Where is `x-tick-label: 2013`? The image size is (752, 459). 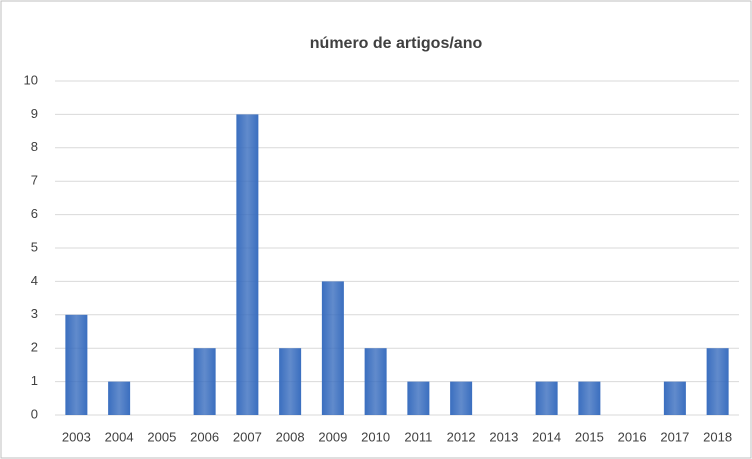 x-tick-label: 2013 is located at coordinates (503, 436).